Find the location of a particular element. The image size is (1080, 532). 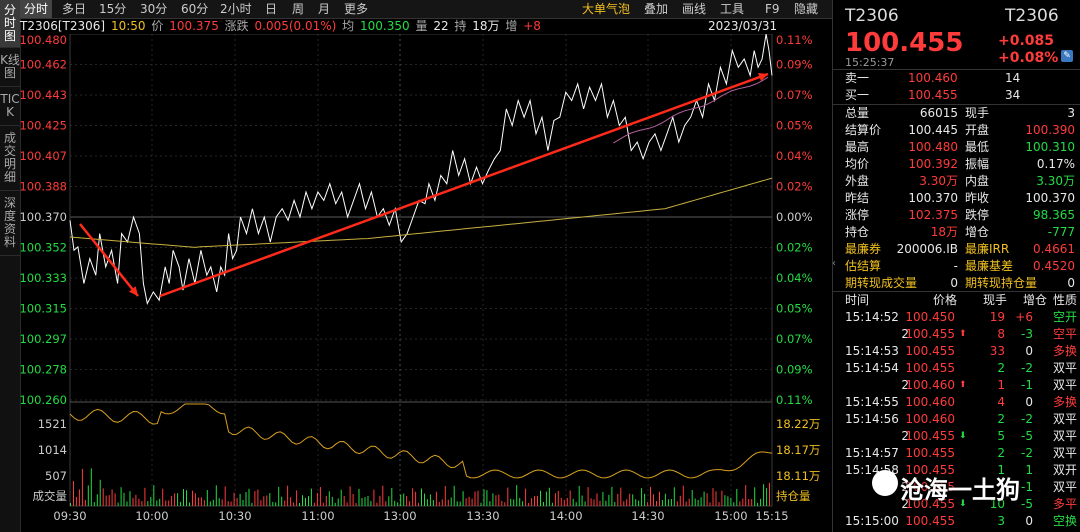

stat-cell: 最廉基差 is located at coordinates (989, 266).